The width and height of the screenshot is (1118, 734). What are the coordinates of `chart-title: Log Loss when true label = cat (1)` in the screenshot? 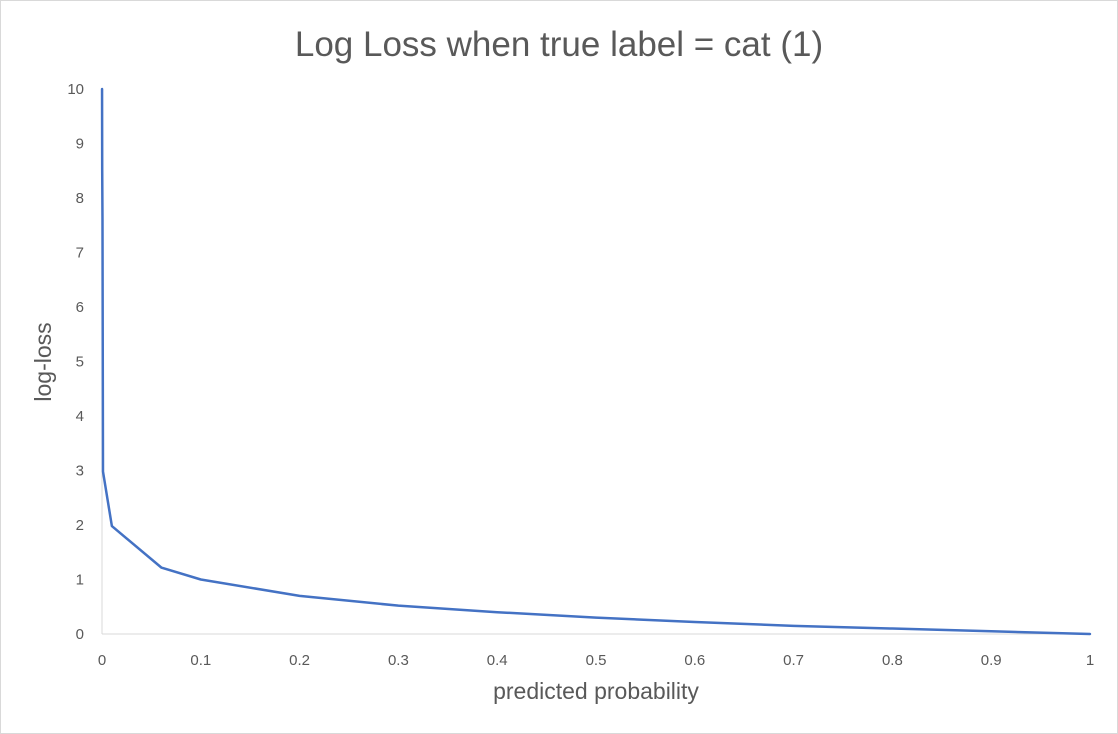 It's located at (559, 44).